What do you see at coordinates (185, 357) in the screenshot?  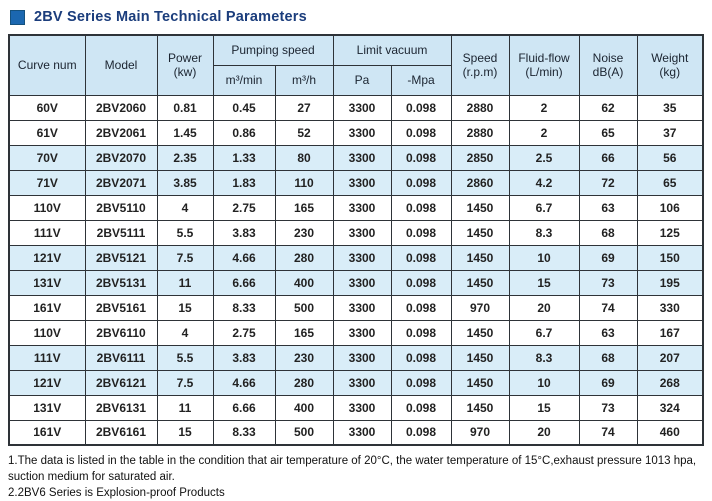 I see `cell-power: 5.5` at bounding box center [185, 357].